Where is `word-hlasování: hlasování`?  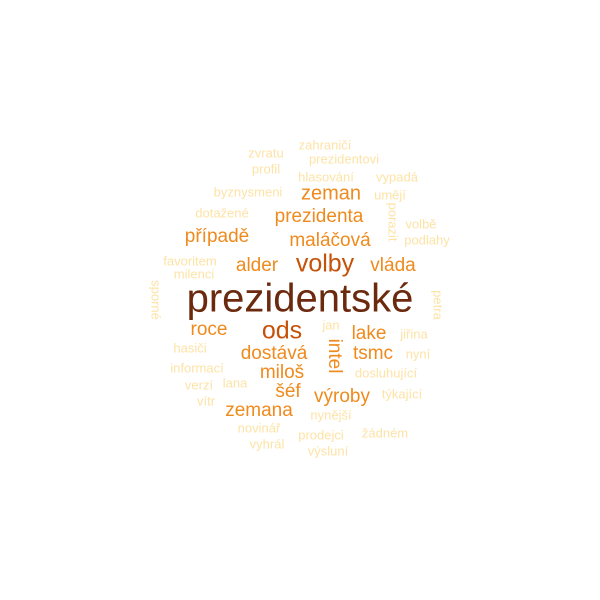 word-hlasování: hlasování is located at coordinates (326, 176).